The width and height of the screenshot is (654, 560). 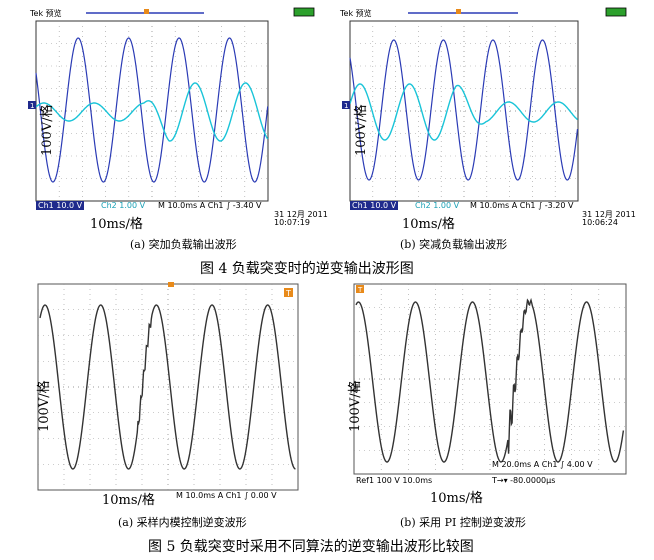 I want to click on fig4b-sublabel: (b) 突减负载输出波形, so click(x=454, y=244).